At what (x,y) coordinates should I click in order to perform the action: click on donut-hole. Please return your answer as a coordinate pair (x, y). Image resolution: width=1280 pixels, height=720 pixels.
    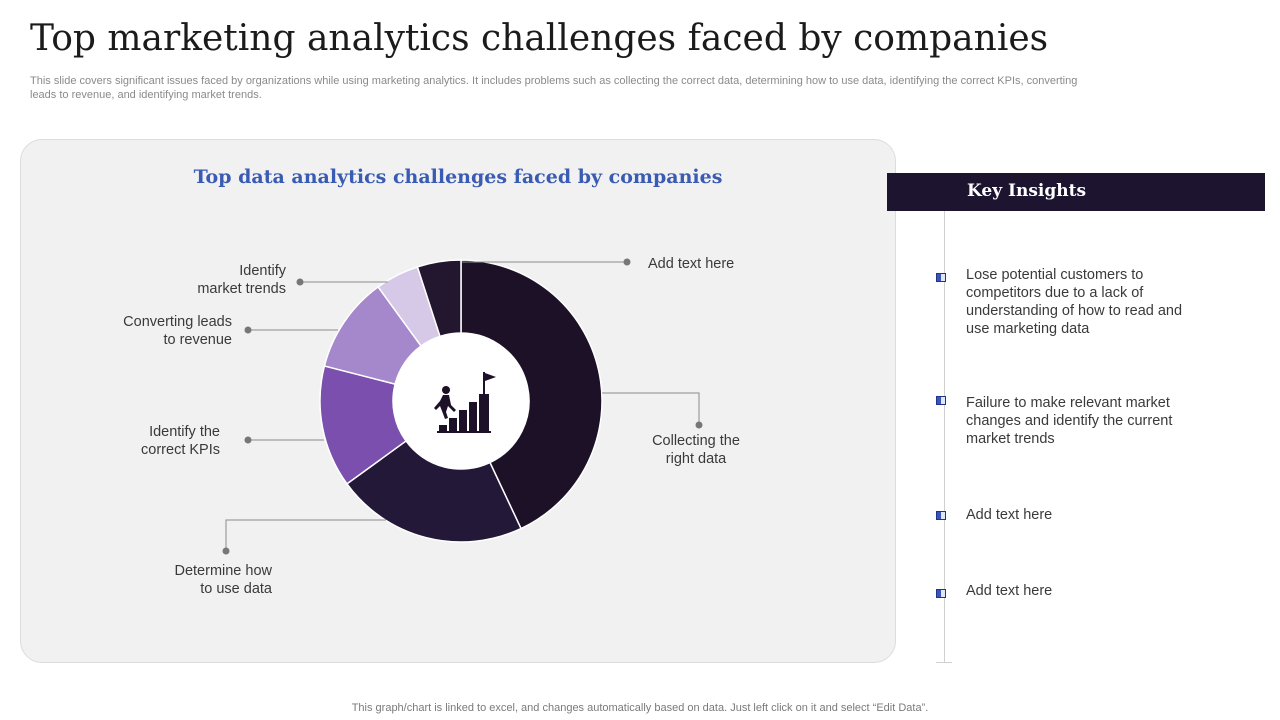
    Looking at the image, I should click on (461, 401).